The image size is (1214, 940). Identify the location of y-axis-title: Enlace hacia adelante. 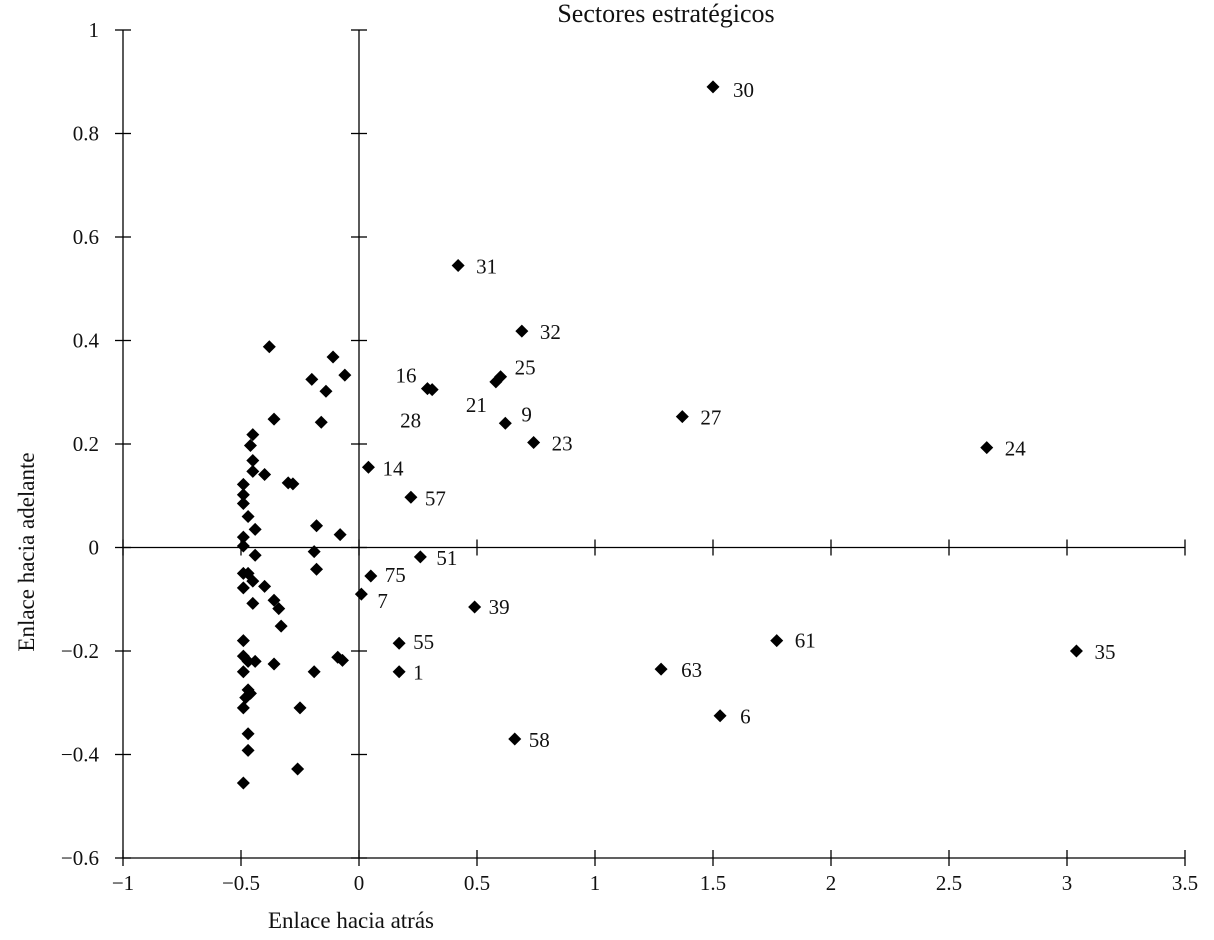
(26, 551).